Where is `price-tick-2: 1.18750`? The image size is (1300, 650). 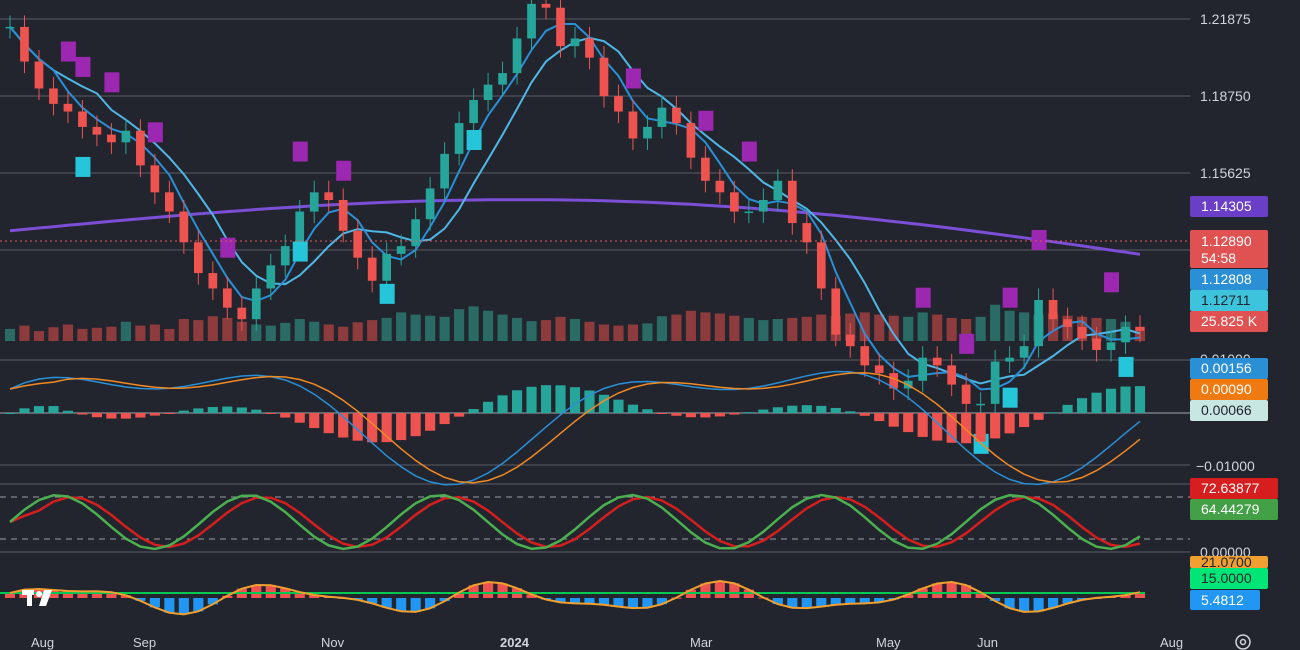 price-tick-2: 1.18750 is located at coordinates (1225, 96).